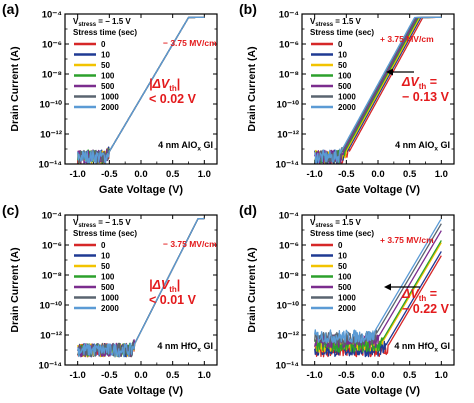  Describe the element at coordinates (347, 222) in the screenshot. I see `vstress-value: = 1.5 V` at that location.